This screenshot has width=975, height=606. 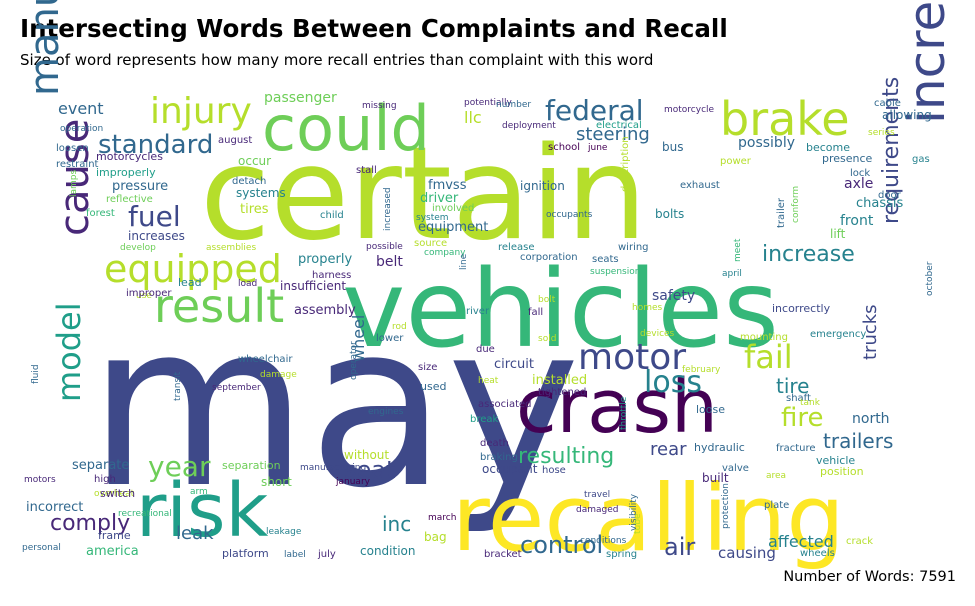 What do you see at coordinates (313, 286) in the screenshot?
I see `word-insufficient: insufficient` at bounding box center [313, 286].